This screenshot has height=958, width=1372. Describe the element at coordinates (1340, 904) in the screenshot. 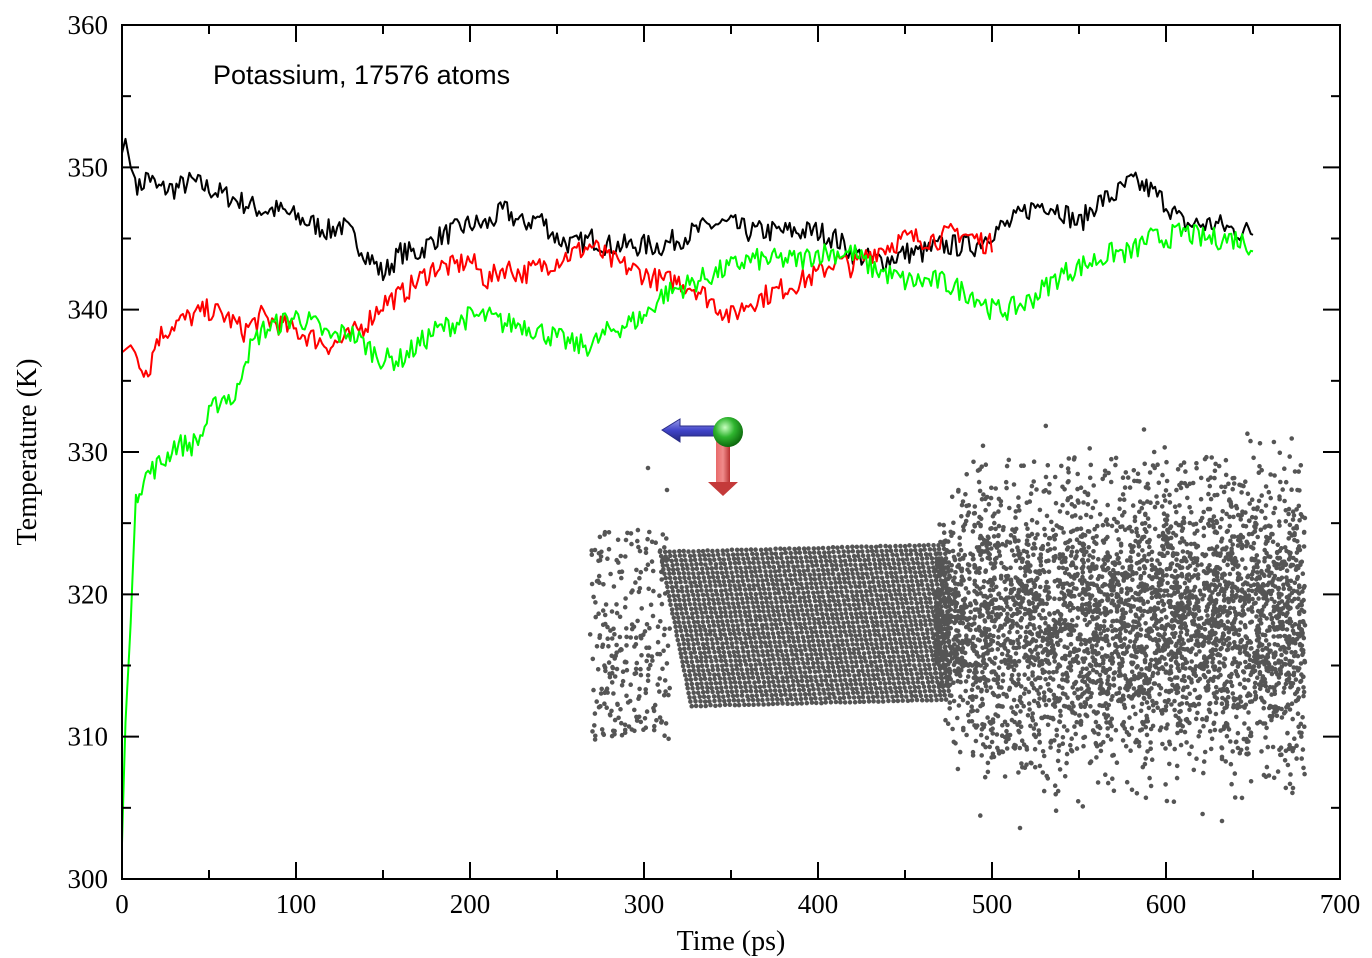

I see `x-tick-label: 700` at that location.